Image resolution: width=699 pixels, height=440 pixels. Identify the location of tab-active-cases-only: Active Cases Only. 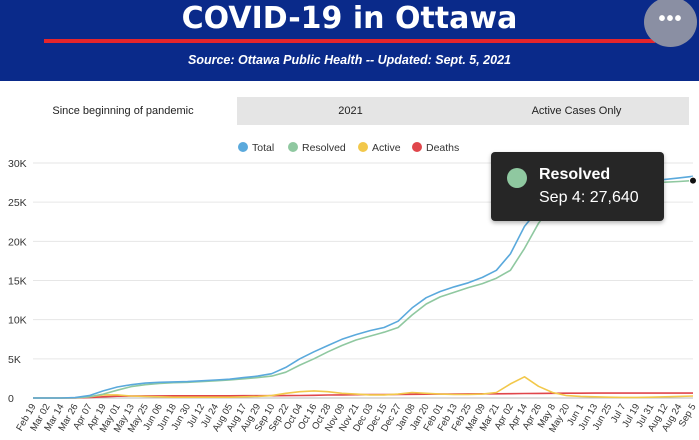
(576, 111).